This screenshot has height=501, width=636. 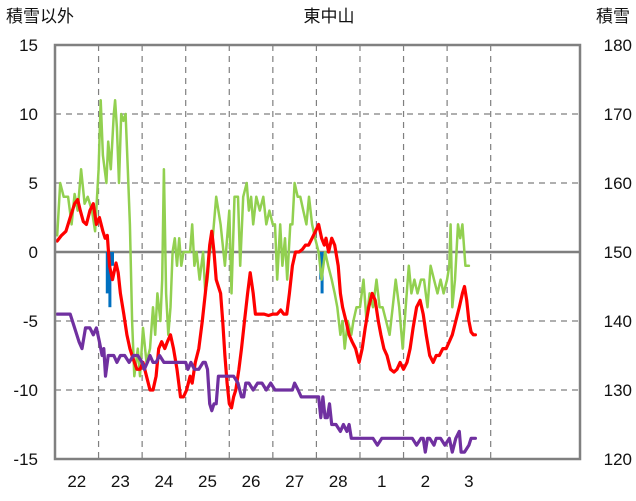 I want to click on left-y-tick-label: 15, so click(x=28, y=45).